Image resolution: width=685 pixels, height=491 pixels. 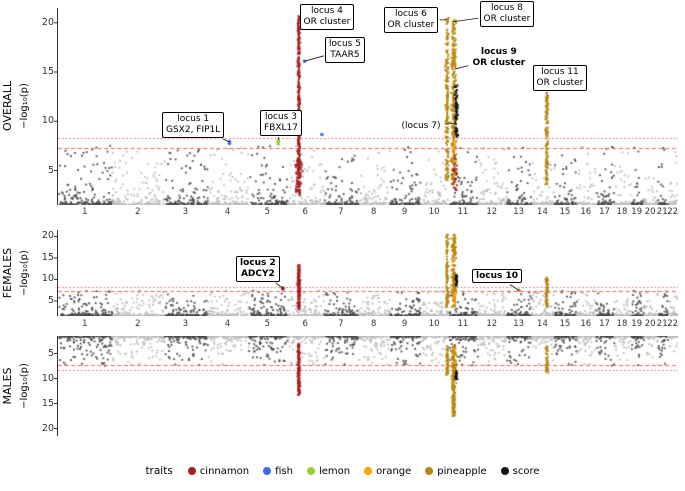 I want to click on annotation-locus-7: (locus 7), so click(x=421, y=126).